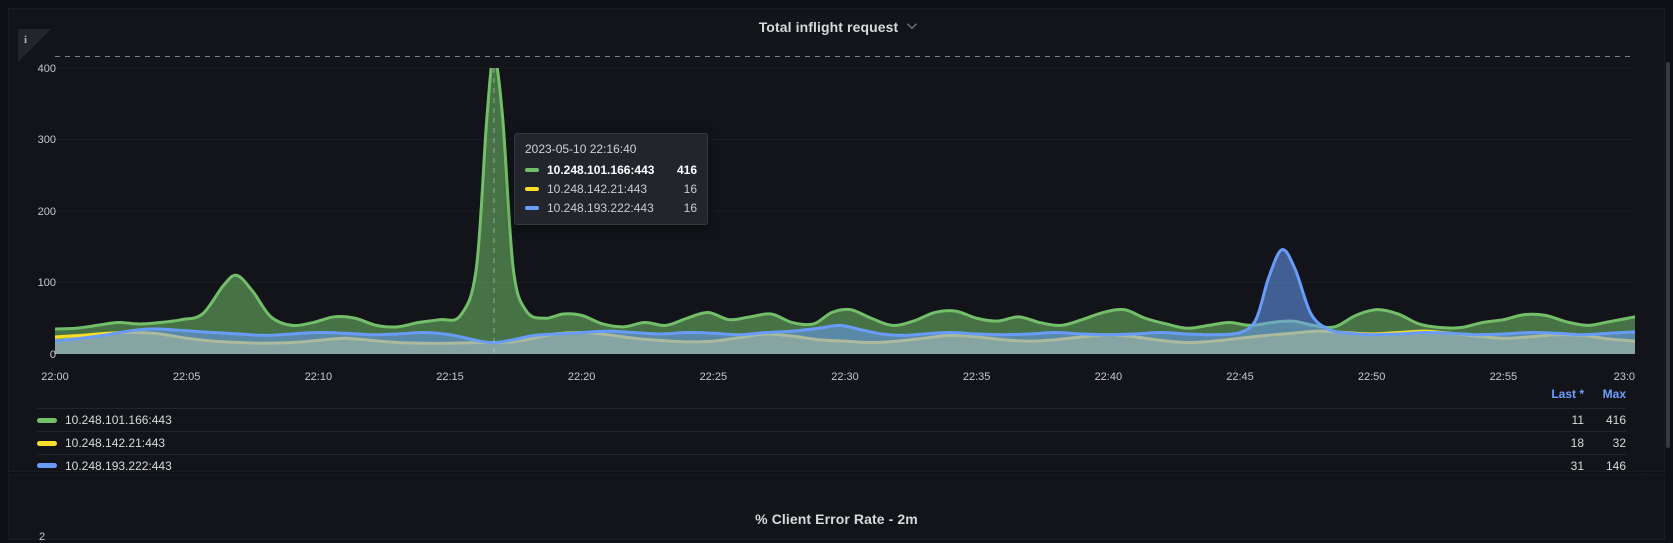 This screenshot has width=1673, height=543. Describe the element at coordinates (55, 377) in the screenshot. I see `x-tick-label: 22:00` at that location.